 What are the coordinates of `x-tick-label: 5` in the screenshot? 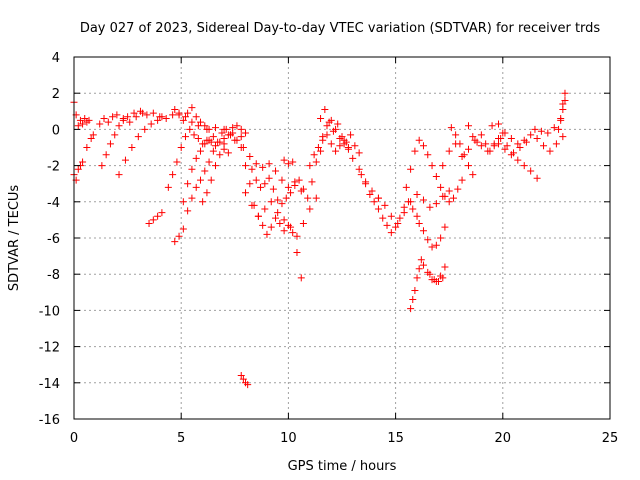 It's located at (181, 438).